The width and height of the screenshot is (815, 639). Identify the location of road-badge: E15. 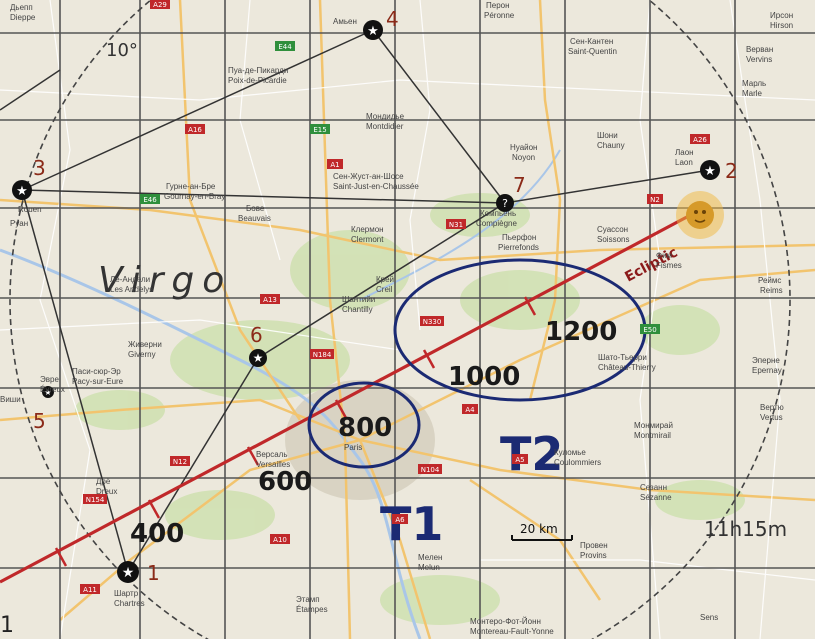
(319, 130).